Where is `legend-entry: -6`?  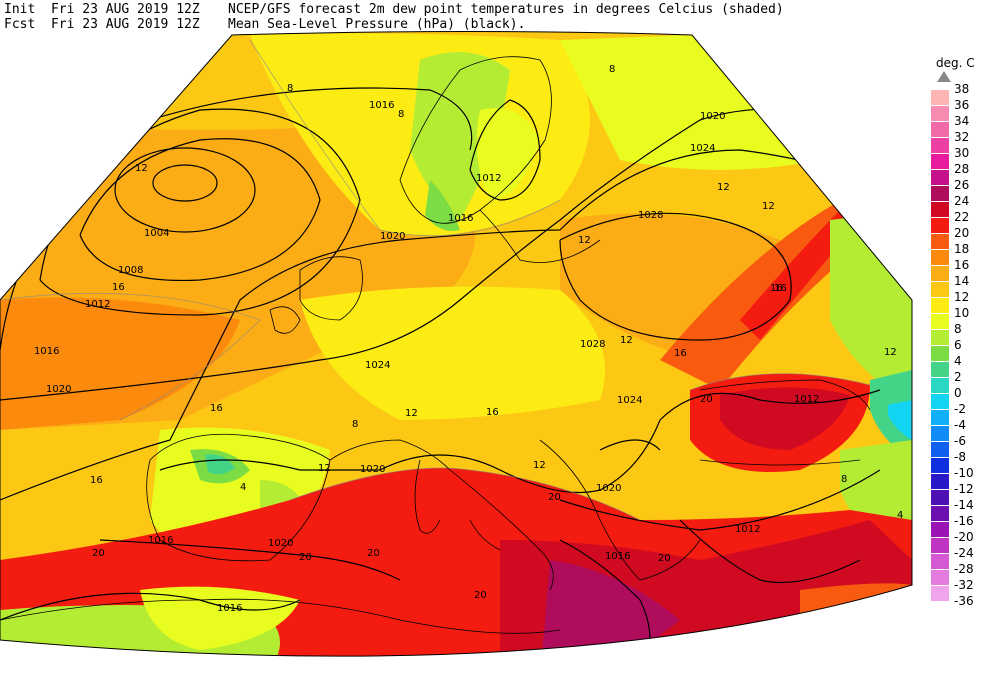 legend-entry: -6 is located at coordinates (960, 438).